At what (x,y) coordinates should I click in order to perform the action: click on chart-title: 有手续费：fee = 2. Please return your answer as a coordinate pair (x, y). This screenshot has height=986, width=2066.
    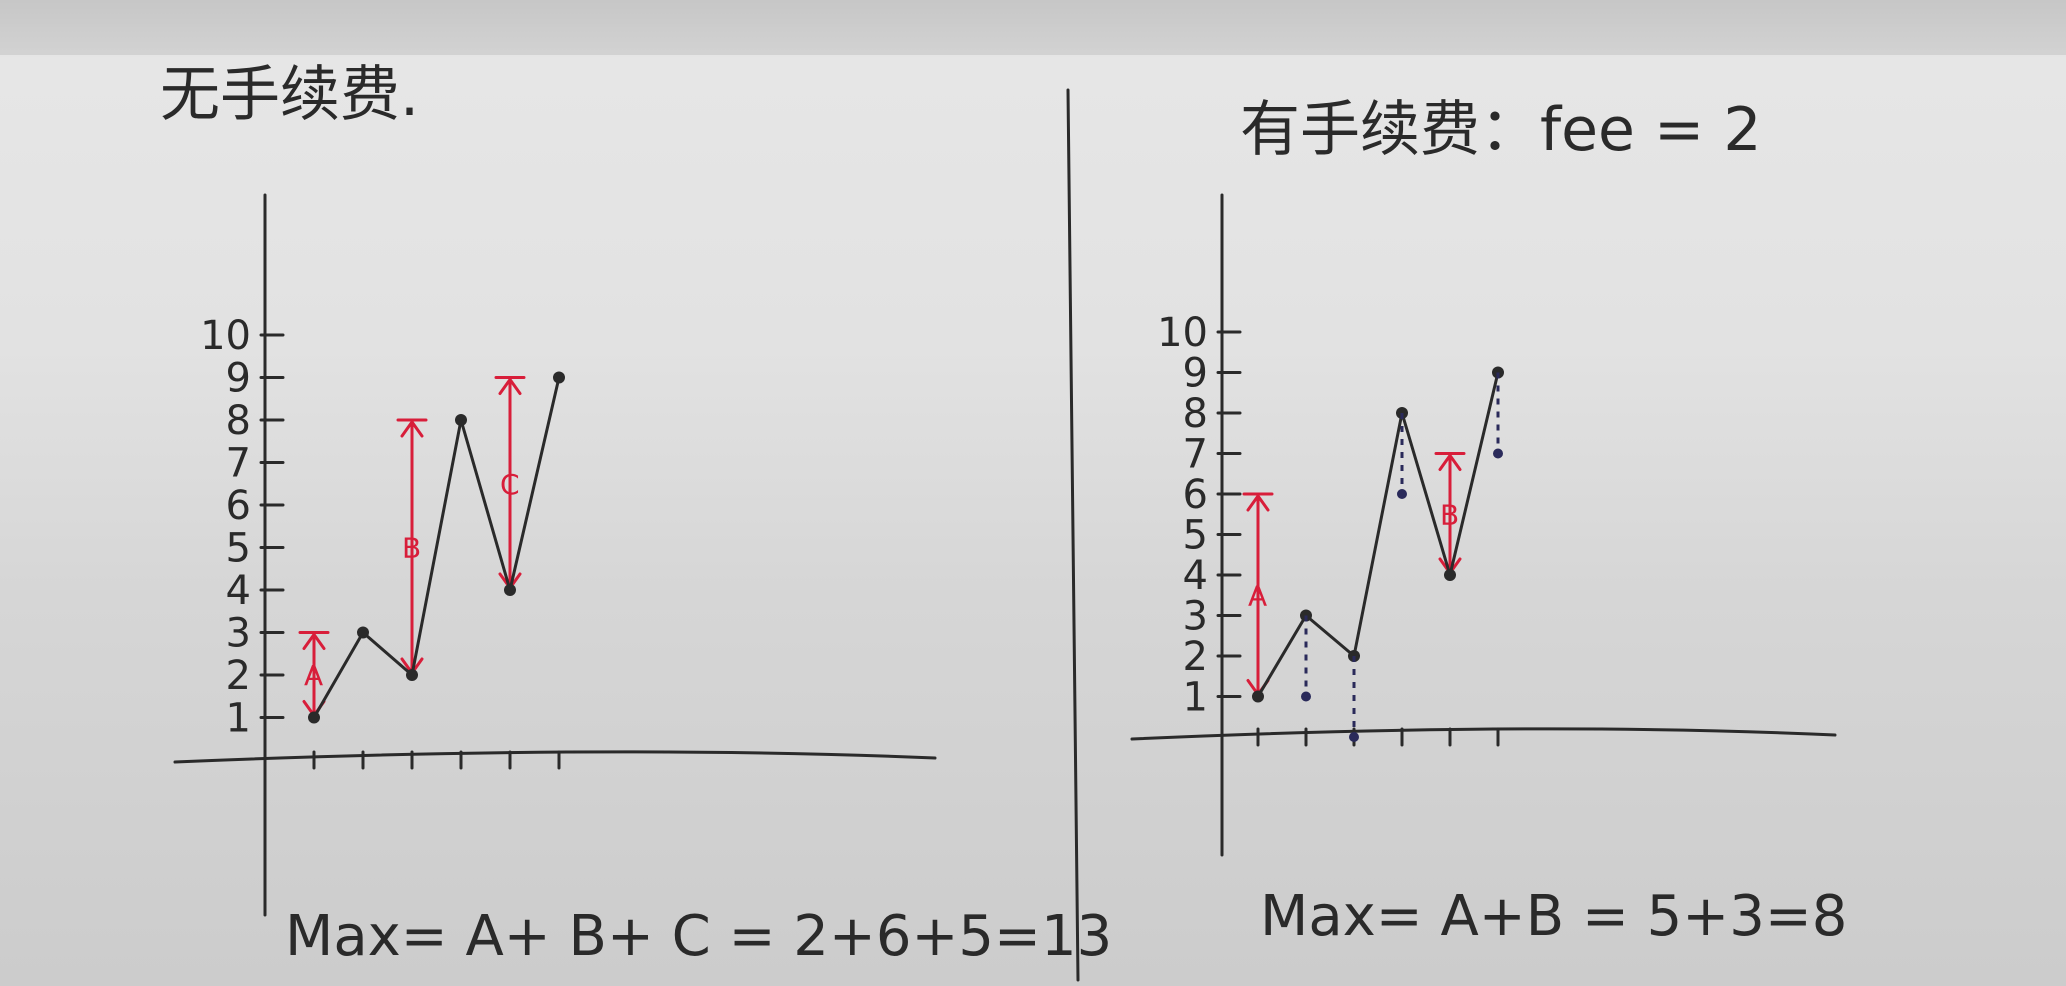
    Looking at the image, I should click on (1501, 130).